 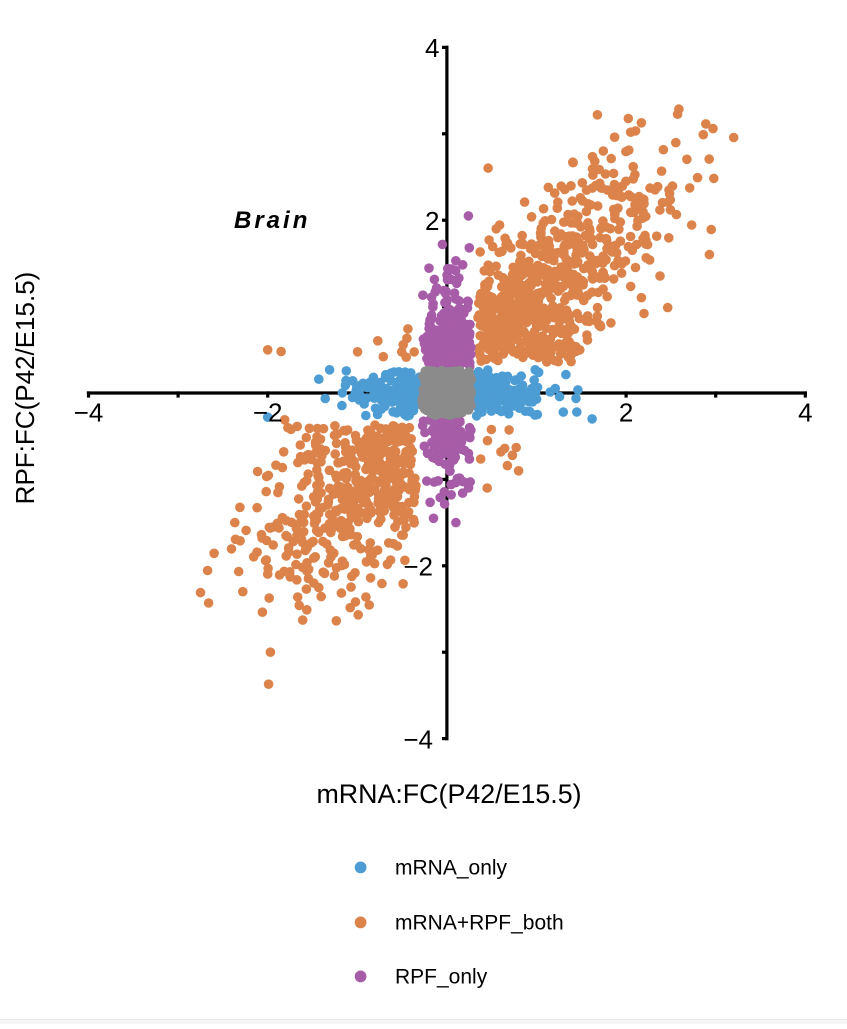 I want to click on svg-text: mRNA_only, so click(x=451, y=868).